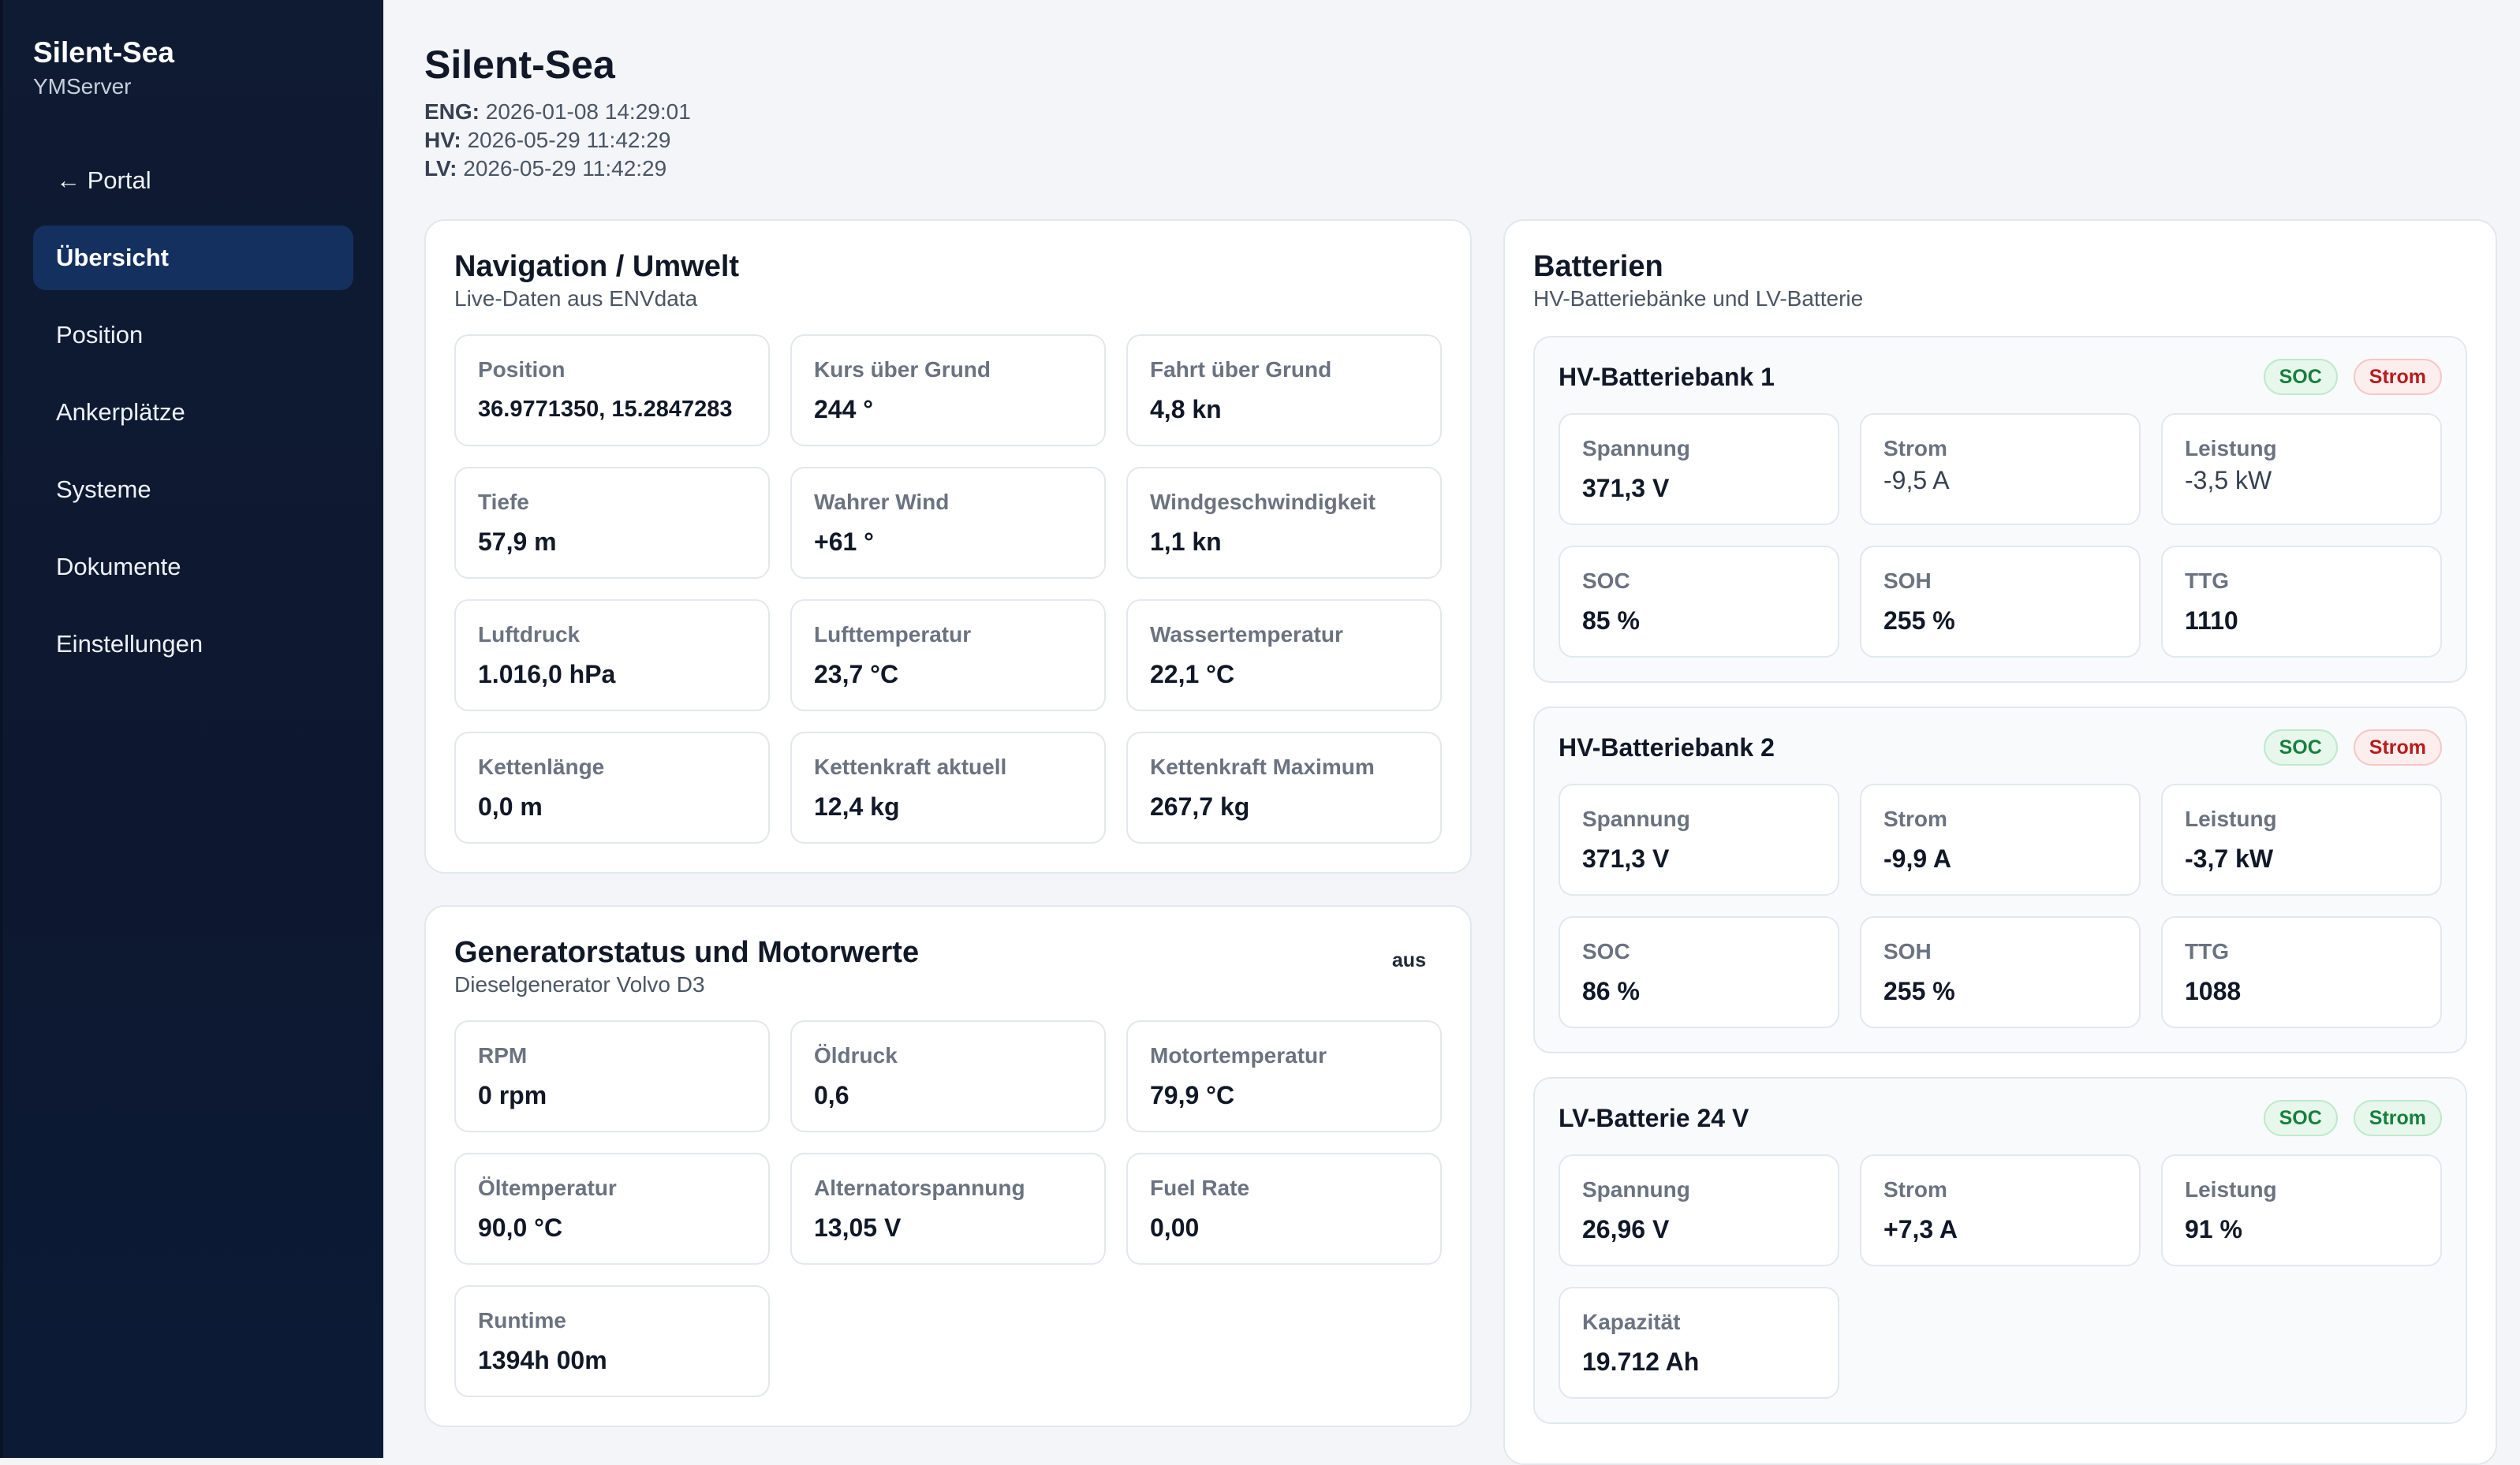 This screenshot has width=2520, height=1465. I want to click on sidebar-item-position: Position, so click(100, 335).